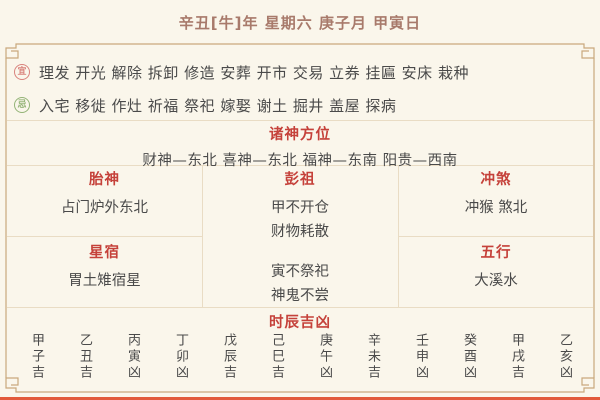 Image resolution: width=600 pixels, height=400 pixels. I want to click on xingxiu-title: 星宿, so click(104, 253).